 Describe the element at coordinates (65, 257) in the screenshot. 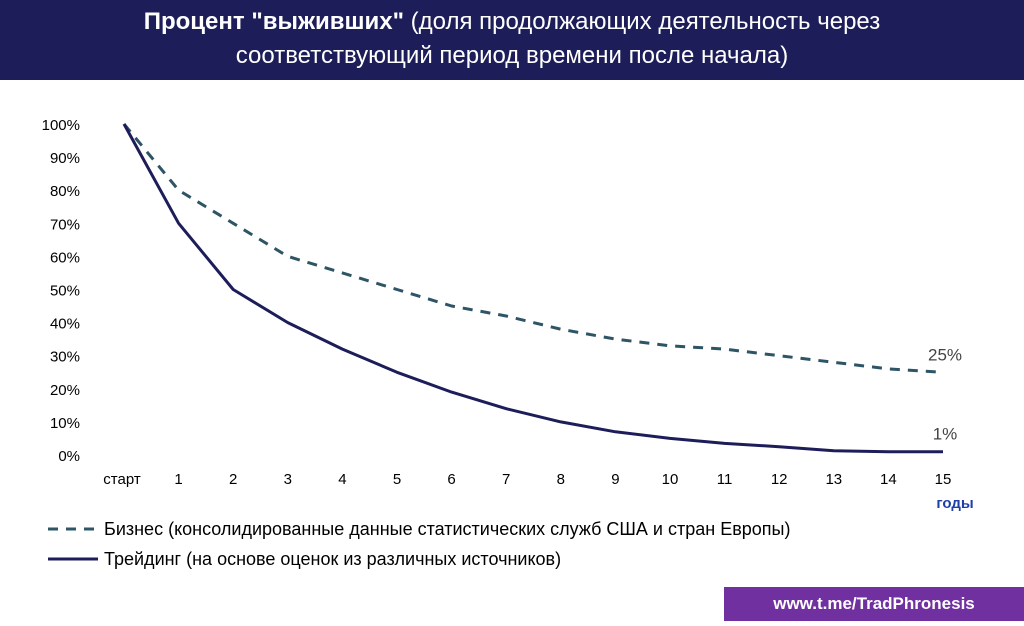

I see `y-tick-label: 60%` at that location.